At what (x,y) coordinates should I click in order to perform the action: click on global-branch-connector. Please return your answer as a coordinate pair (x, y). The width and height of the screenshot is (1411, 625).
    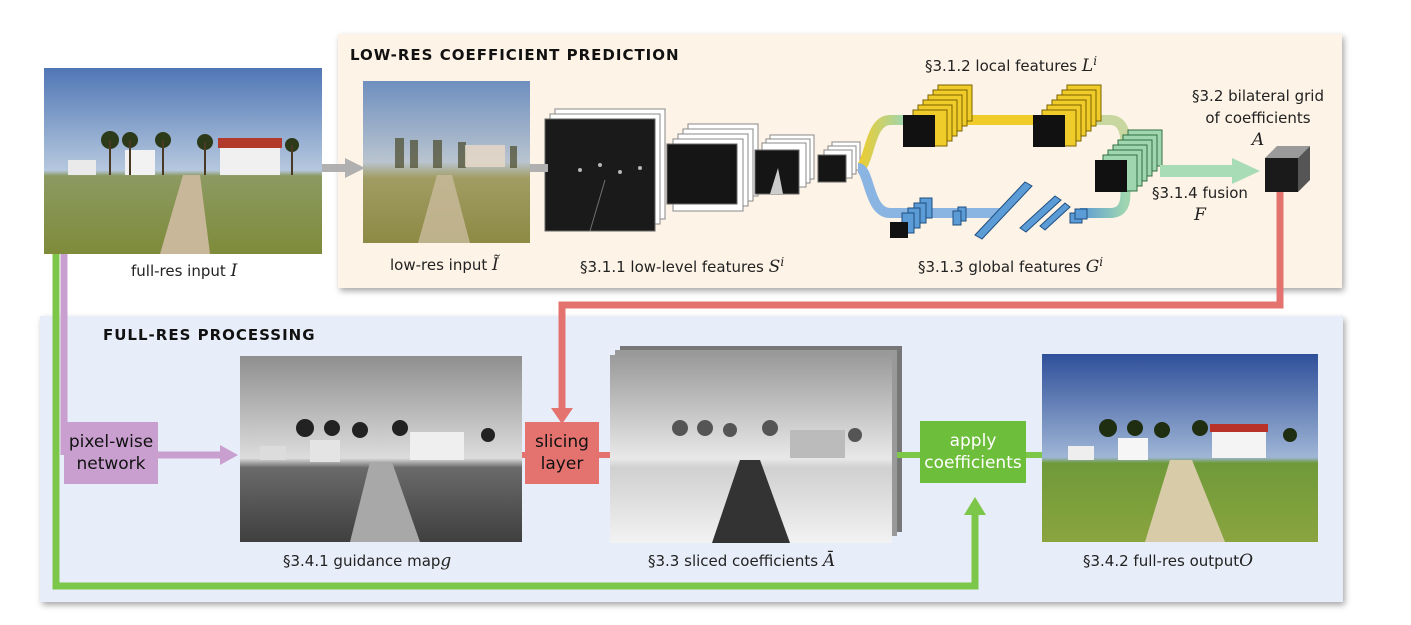
    Looking at the image, I should click on (928, 190).